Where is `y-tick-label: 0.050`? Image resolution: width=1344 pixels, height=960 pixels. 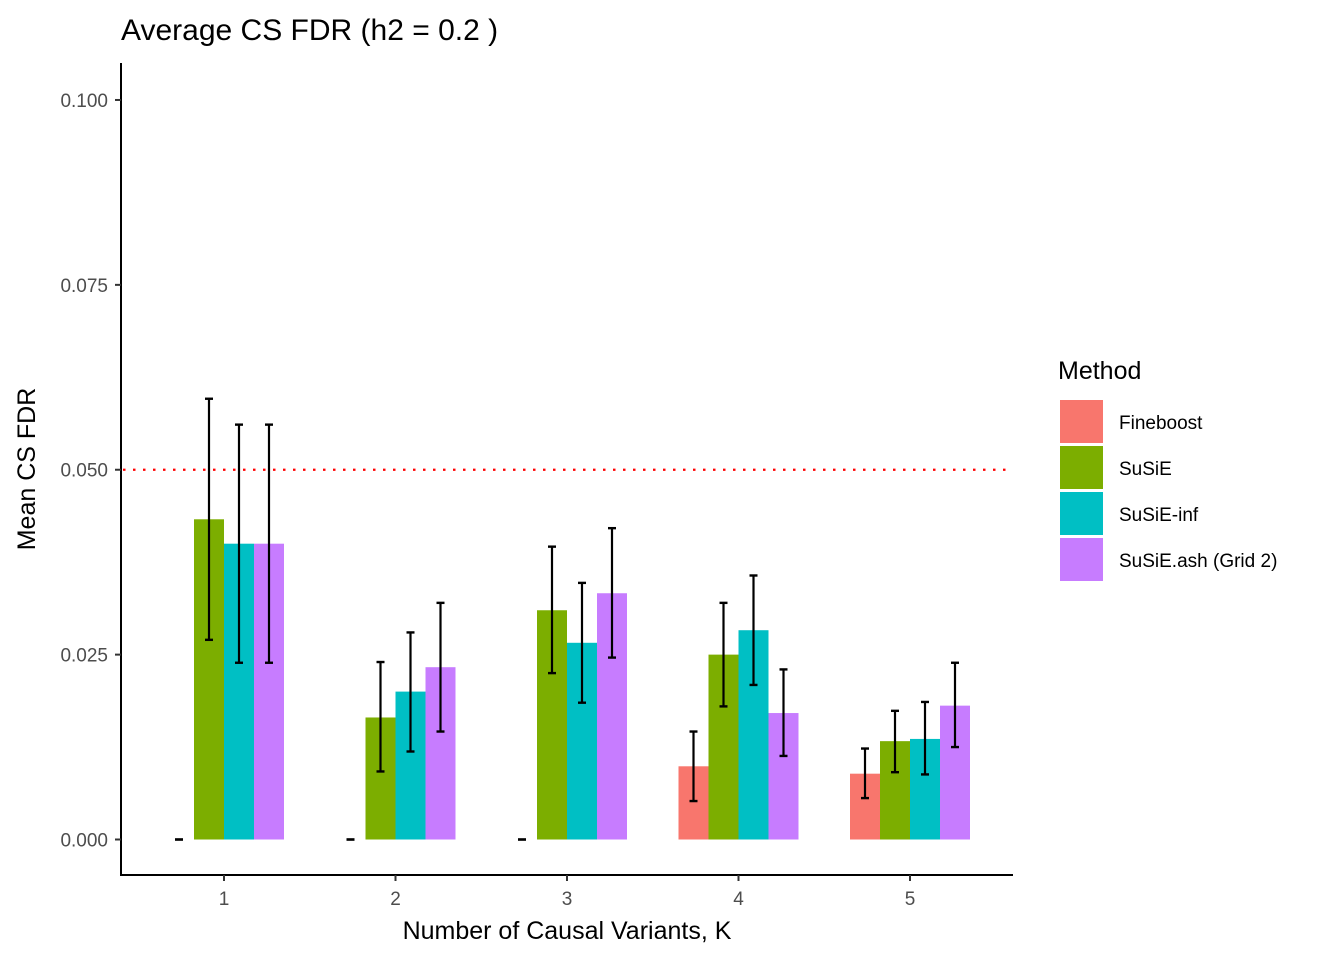
y-tick-label: 0.050 is located at coordinates (84, 471).